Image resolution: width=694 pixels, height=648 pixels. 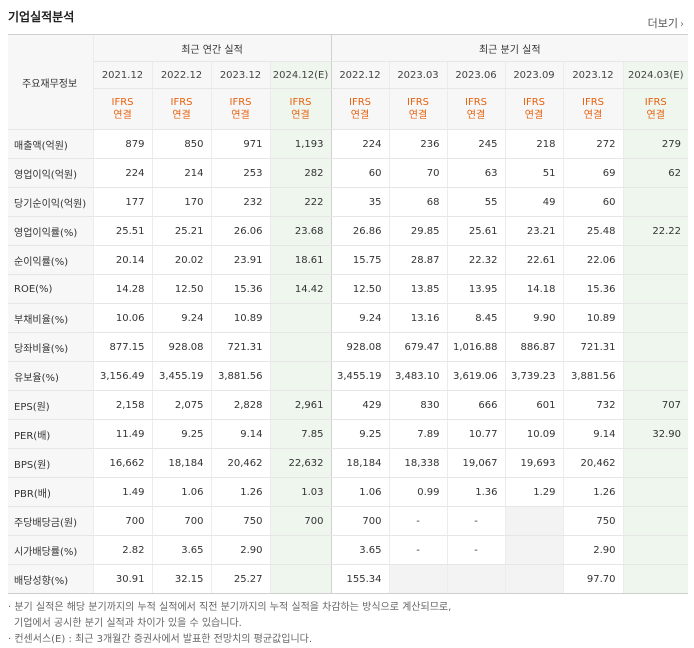 I want to click on row-label: 당좌비율(%), so click(x=50, y=347).